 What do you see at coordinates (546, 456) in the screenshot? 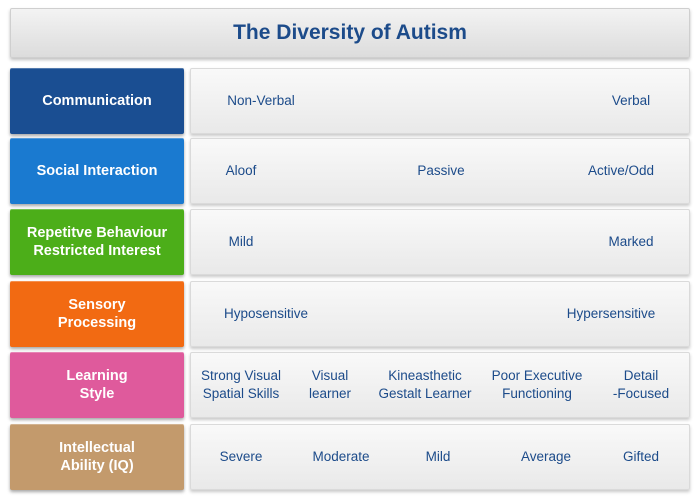
I see `item-average: Average` at bounding box center [546, 456].